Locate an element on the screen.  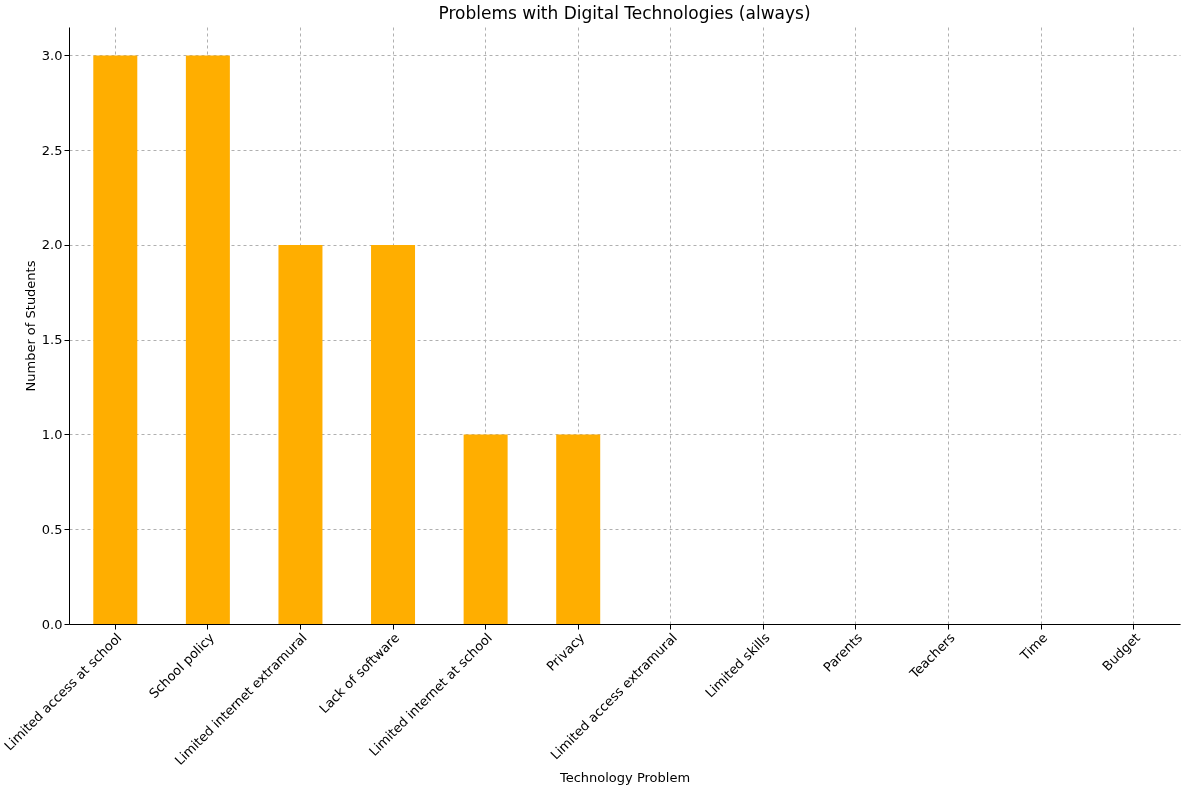
y-tick-label: 2.5 is located at coordinates (52, 150).